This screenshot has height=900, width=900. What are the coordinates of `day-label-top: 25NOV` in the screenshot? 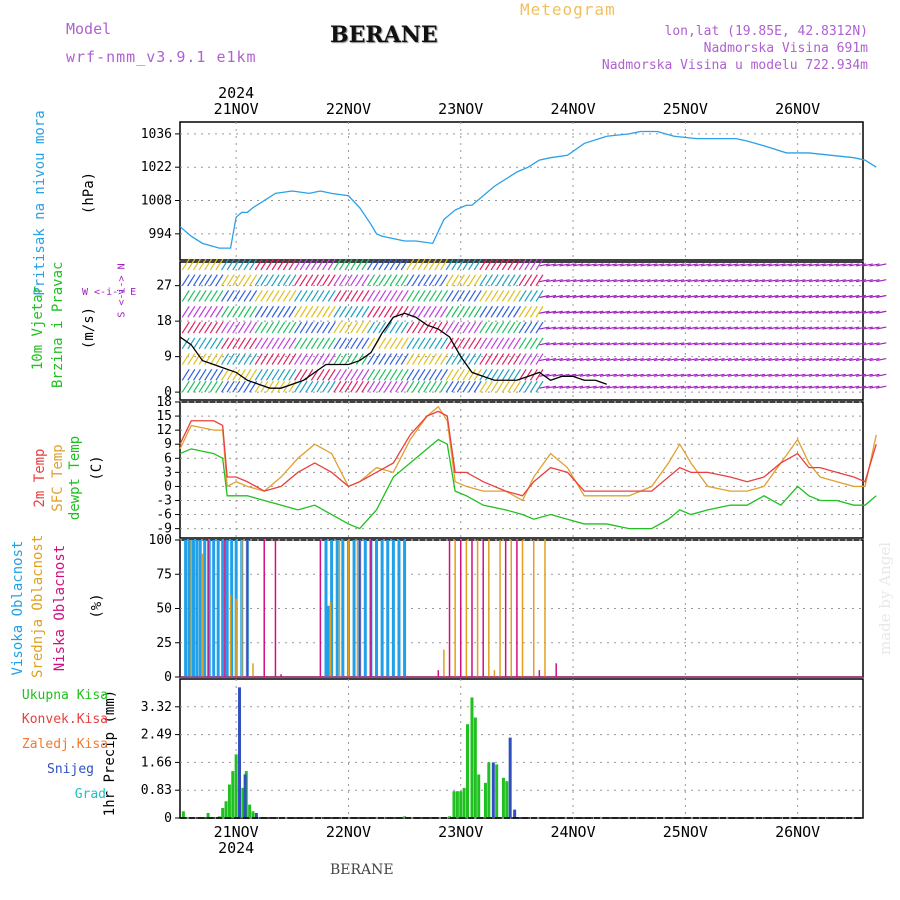 It's located at (685, 109).